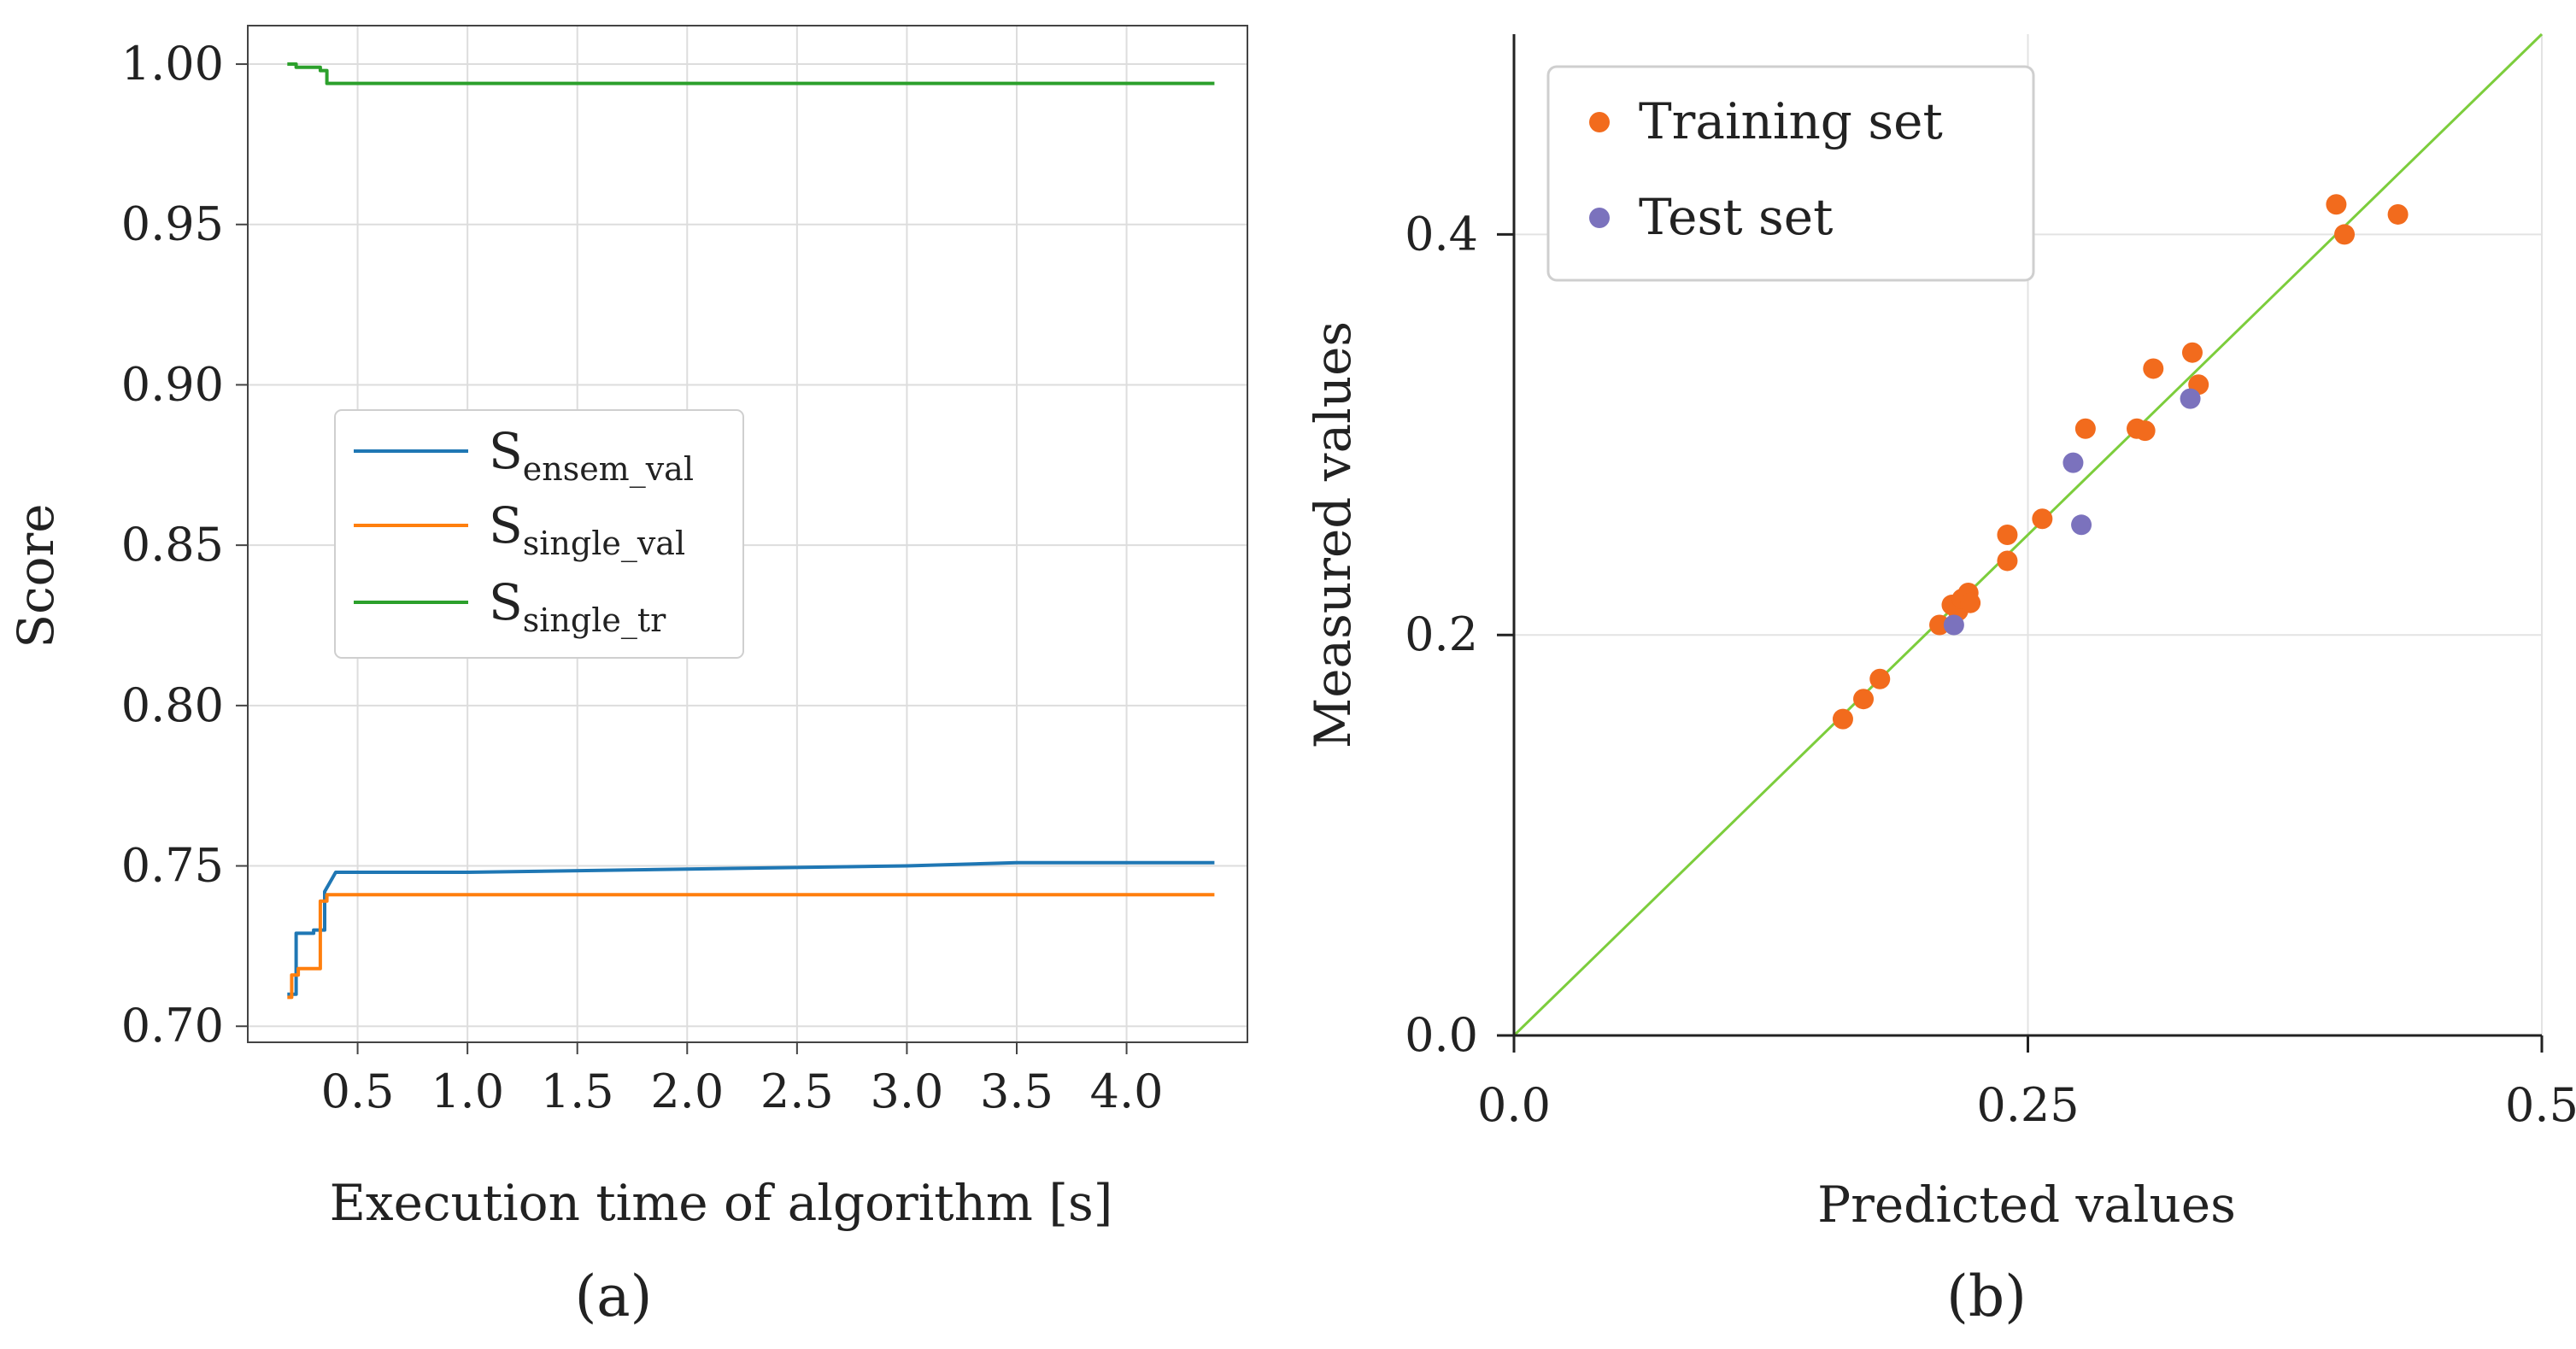  What do you see at coordinates (172, 705) in the screenshot?
I see `y-tick-label: 0.80` at bounding box center [172, 705].